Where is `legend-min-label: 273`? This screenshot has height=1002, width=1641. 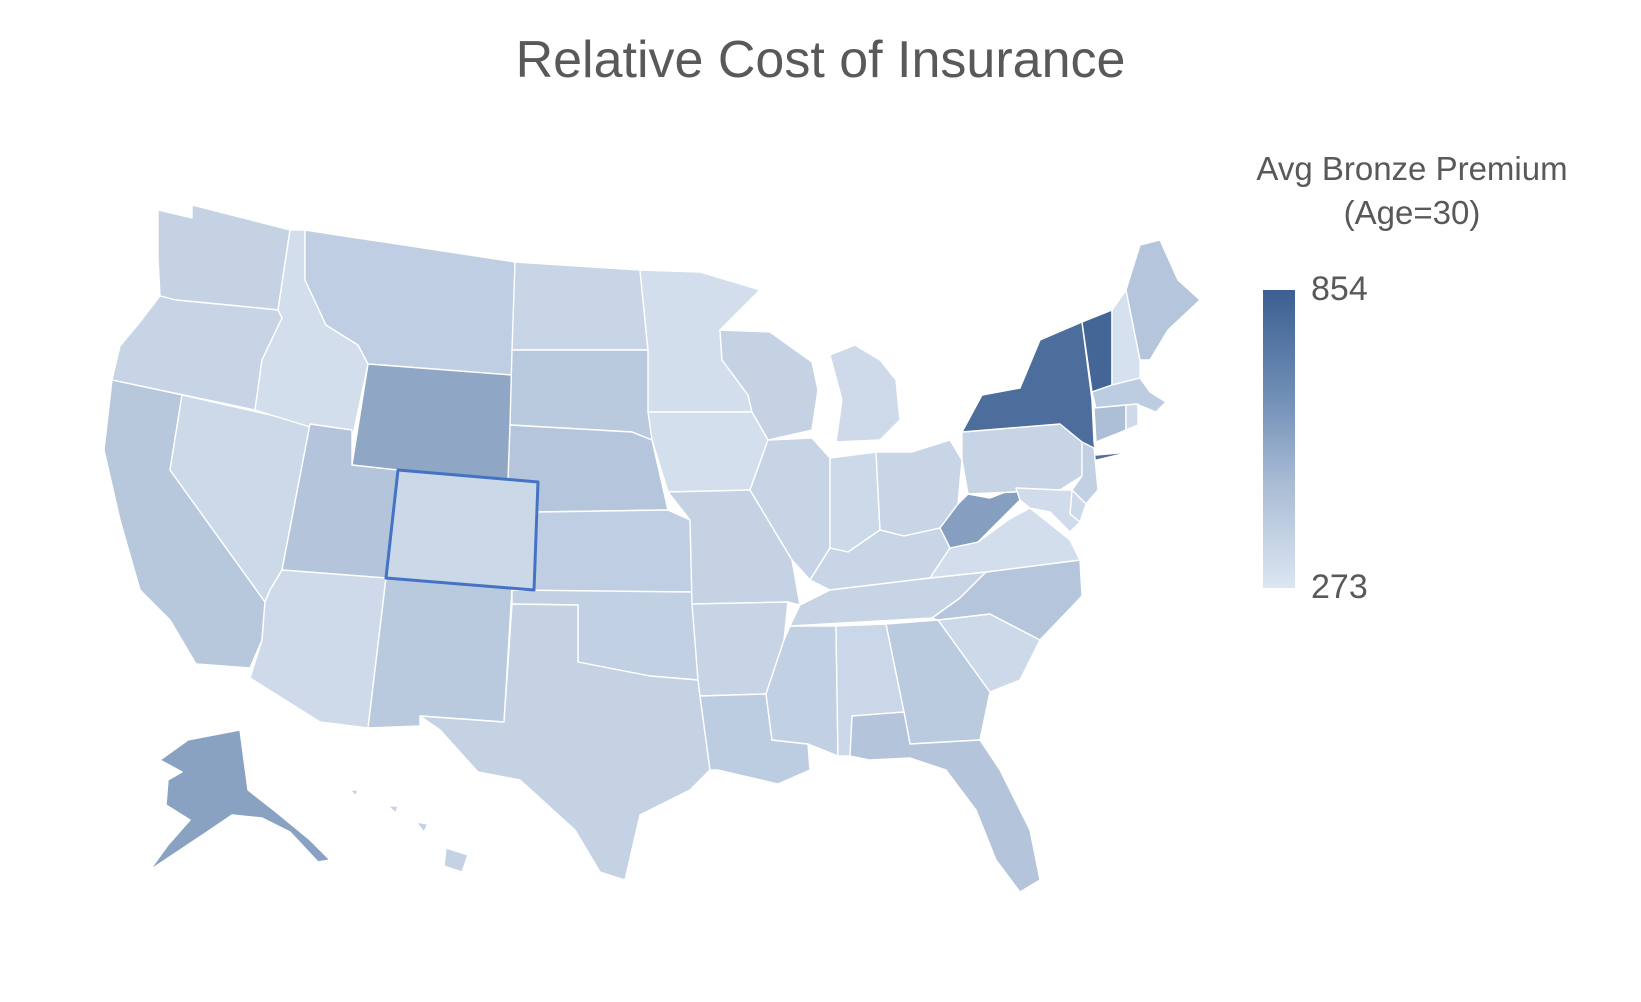 legend-min-label: 273 is located at coordinates (1339, 587).